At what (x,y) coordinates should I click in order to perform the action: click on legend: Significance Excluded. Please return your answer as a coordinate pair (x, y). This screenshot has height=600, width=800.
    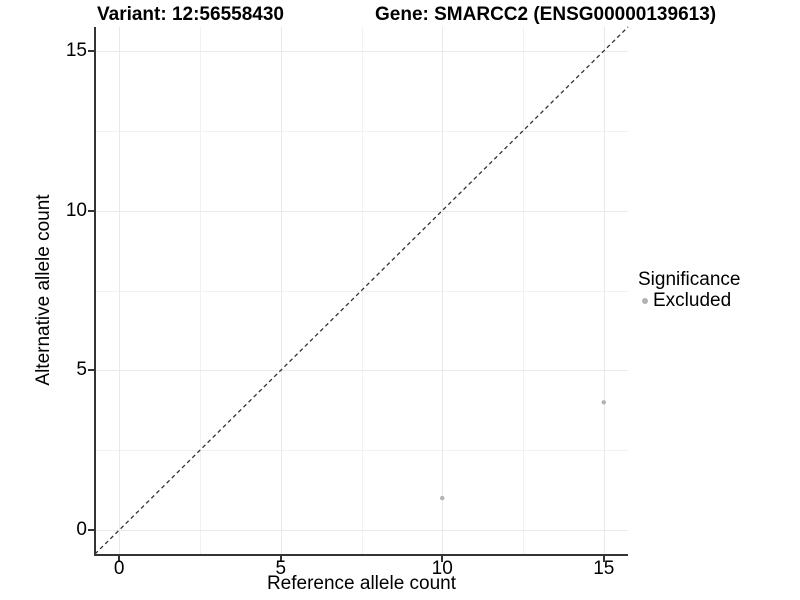
    Looking at the image, I should click on (689, 290).